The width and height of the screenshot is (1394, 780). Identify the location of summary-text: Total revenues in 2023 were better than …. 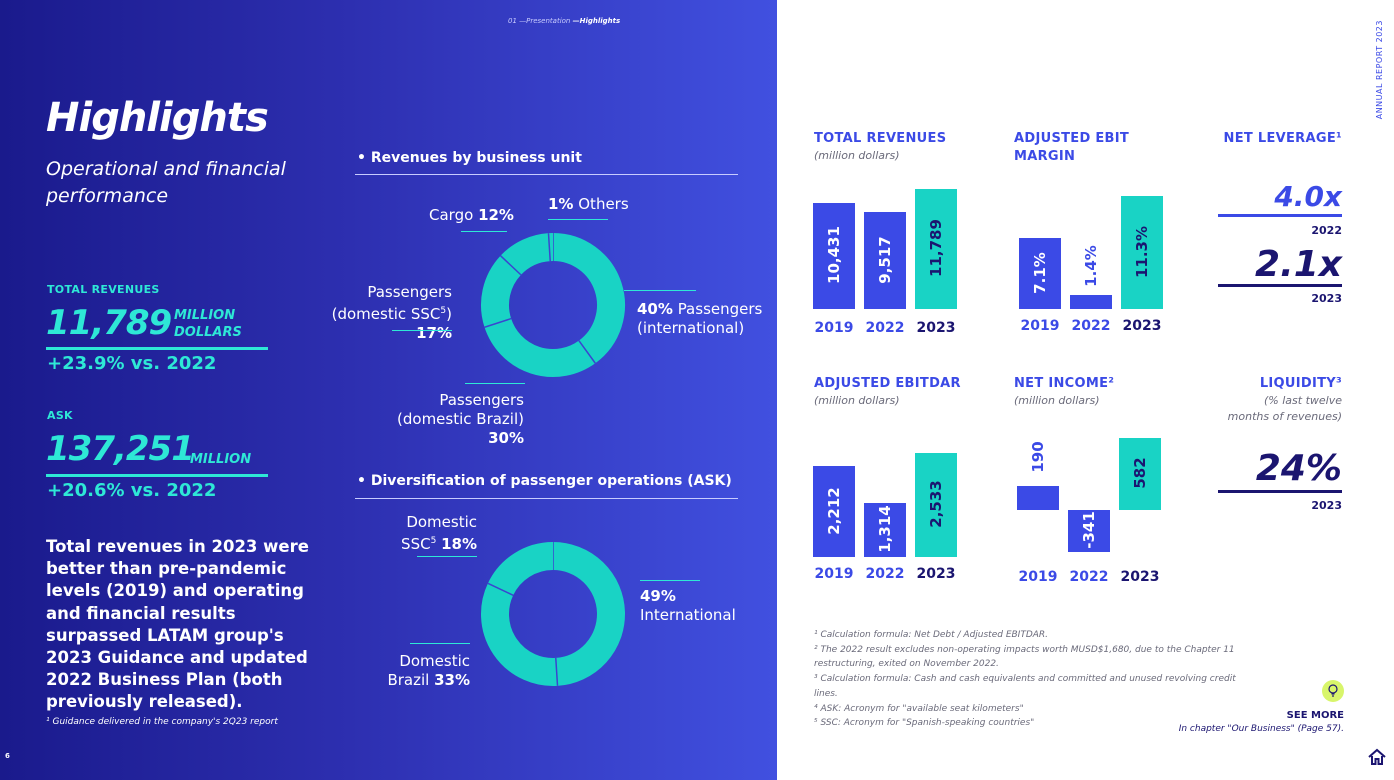
(177, 624).